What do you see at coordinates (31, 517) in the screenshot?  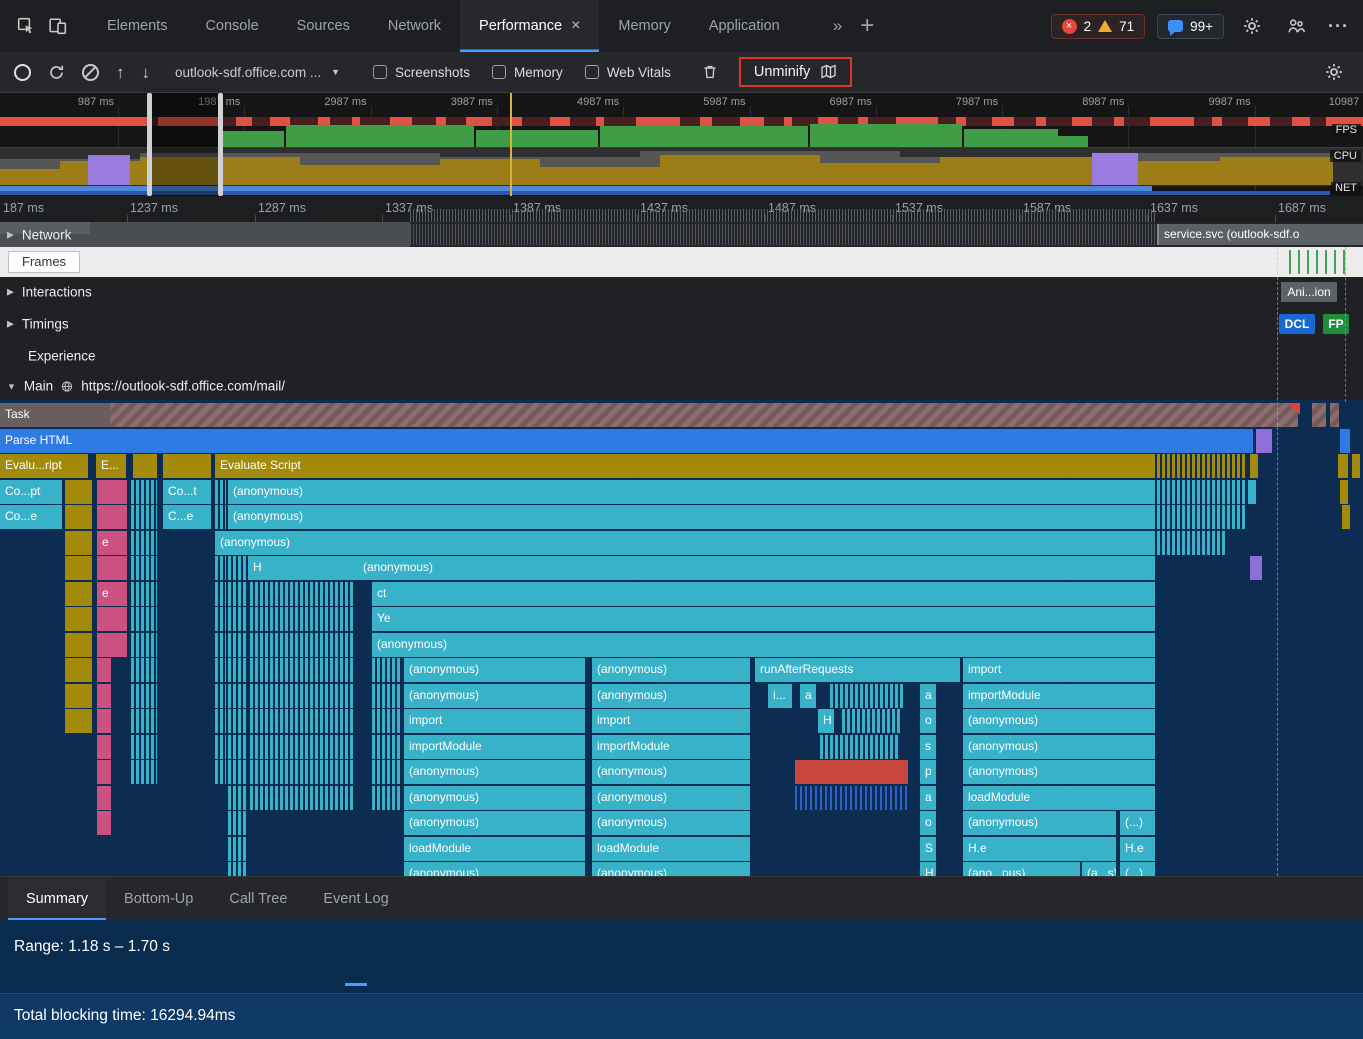 I see `flame-bar: Co...e` at bounding box center [31, 517].